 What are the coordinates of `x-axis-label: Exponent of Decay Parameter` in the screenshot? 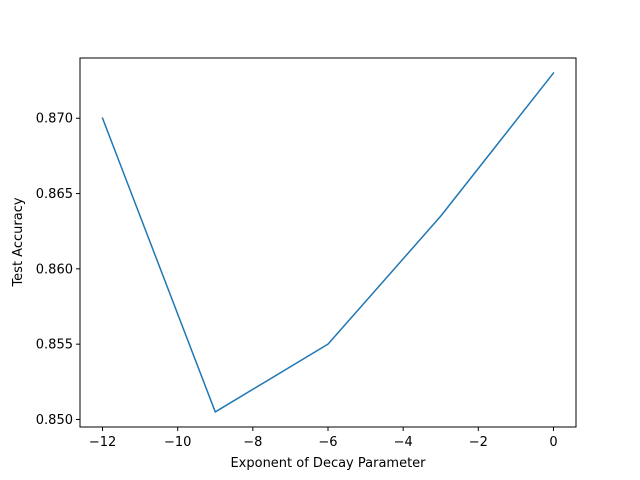 It's located at (328, 463).